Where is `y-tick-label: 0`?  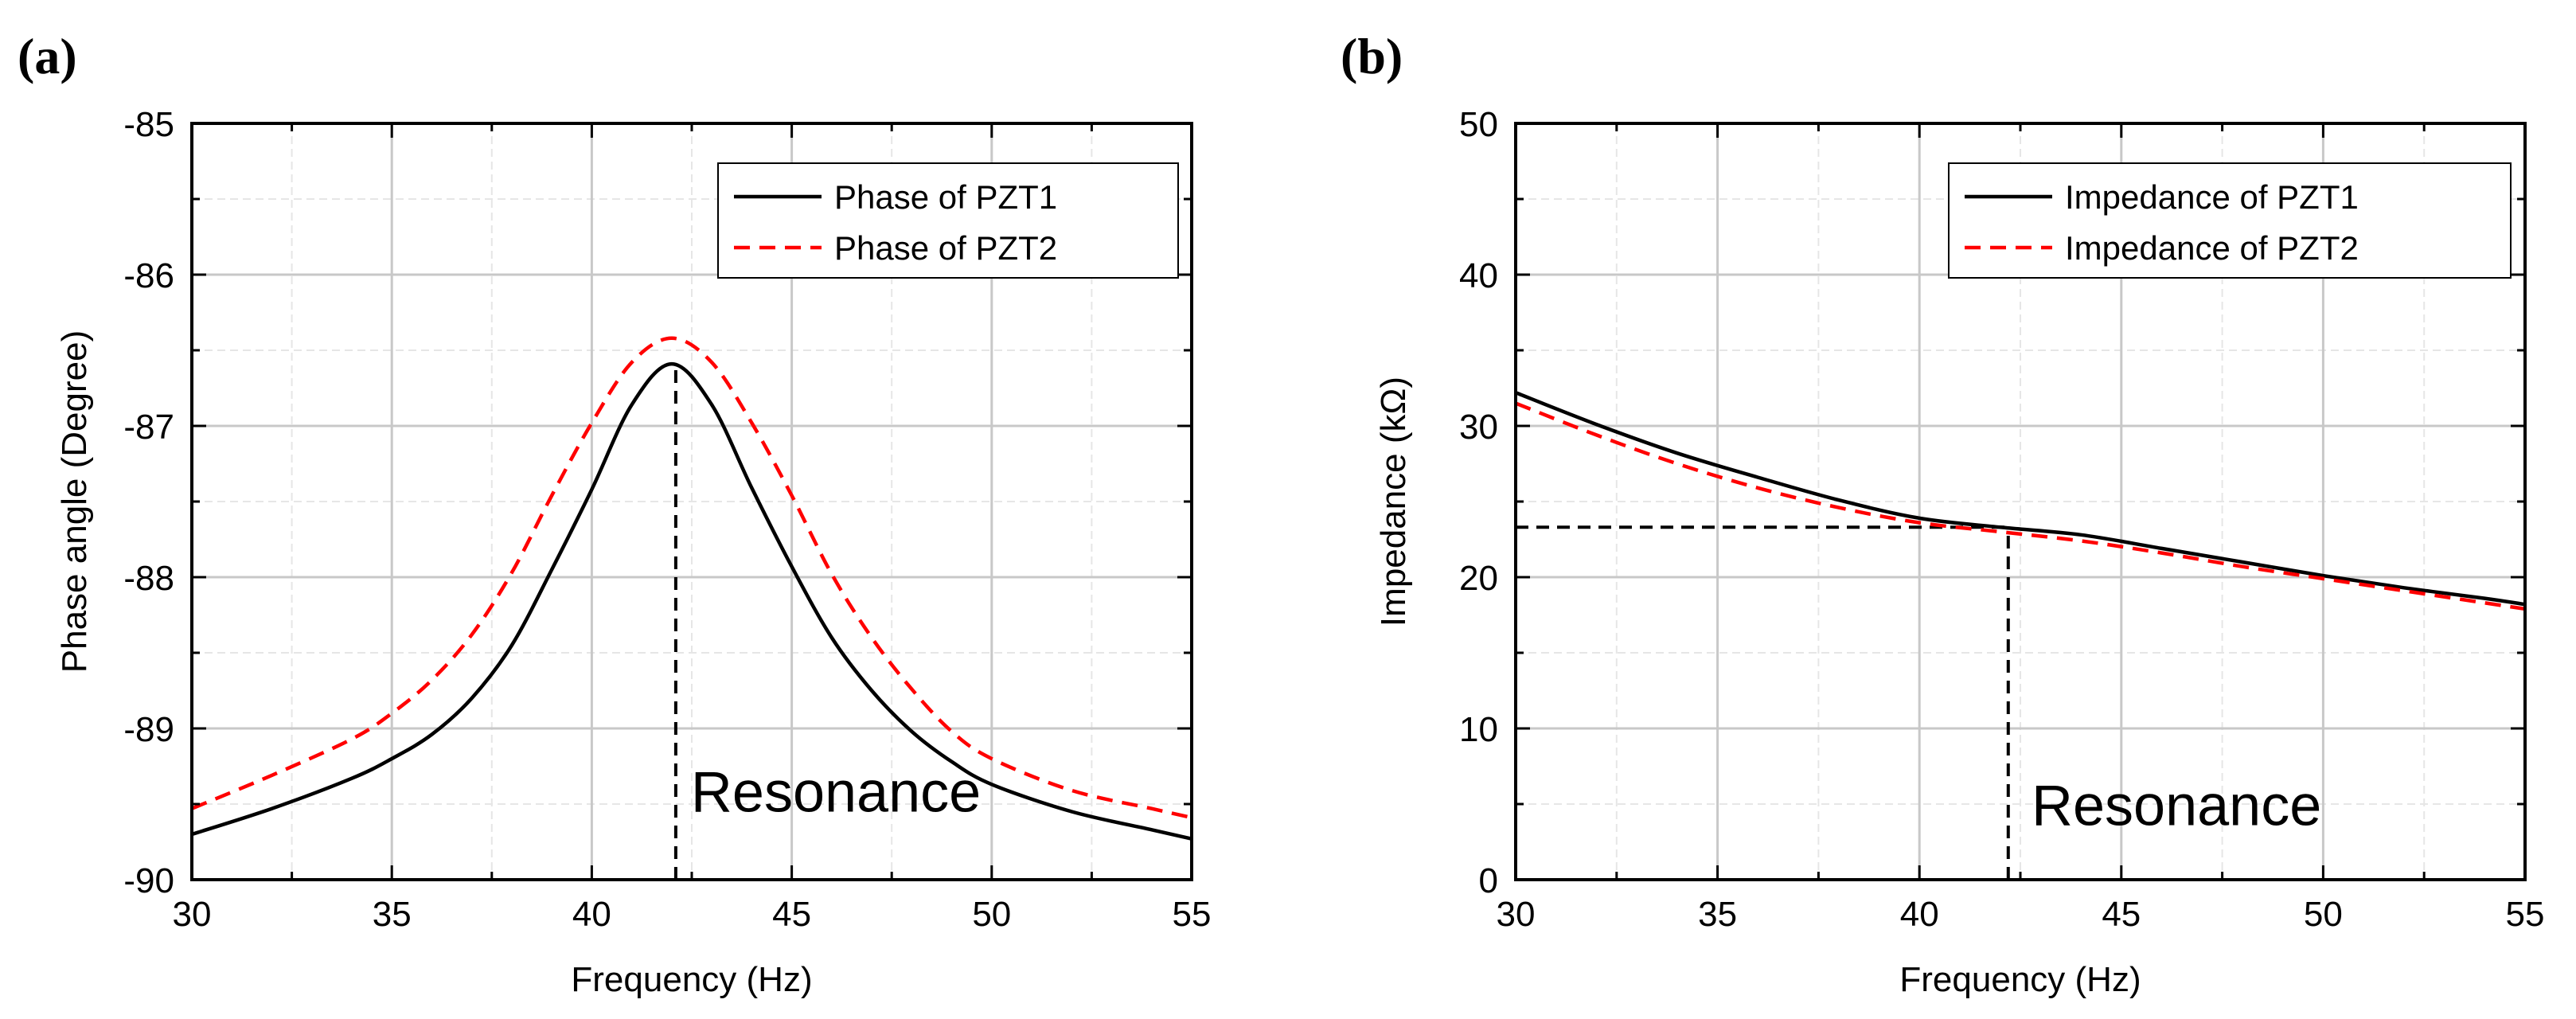 y-tick-label: 0 is located at coordinates (1488, 881).